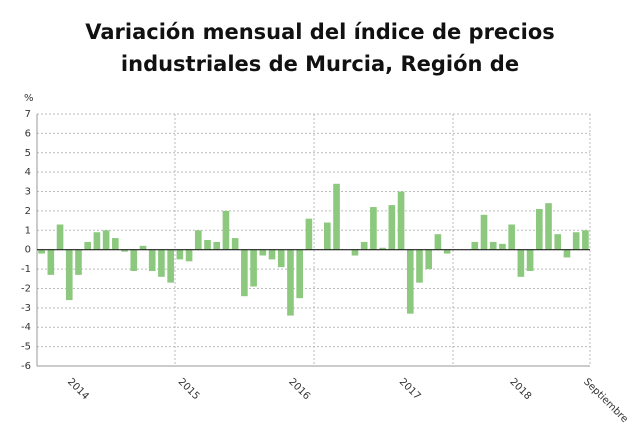 The image size is (640, 431). Describe the element at coordinates (520, 389) in the screenshot. I see `x-tick-label: 2018` at that location.